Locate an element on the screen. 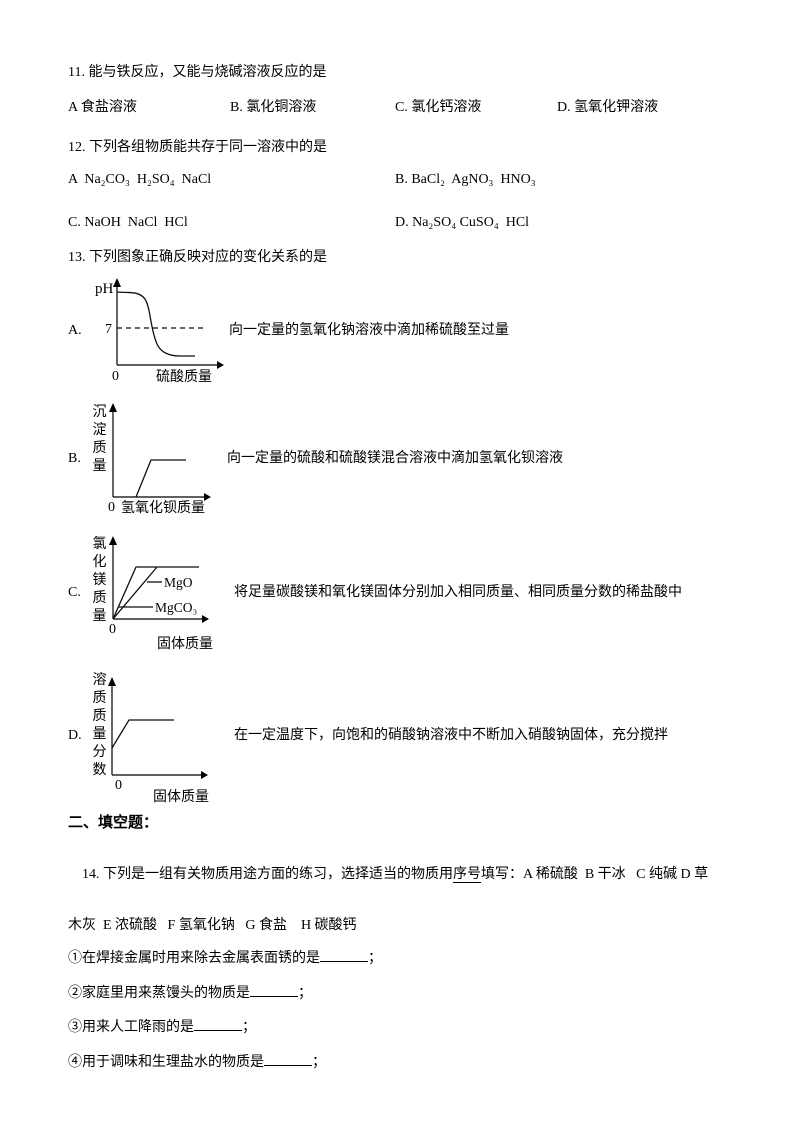  q14-stem-pre: 14. 下列是一组有关物质用途方面的练习，选择适当的物质用 is located at coordinates (267, 874).